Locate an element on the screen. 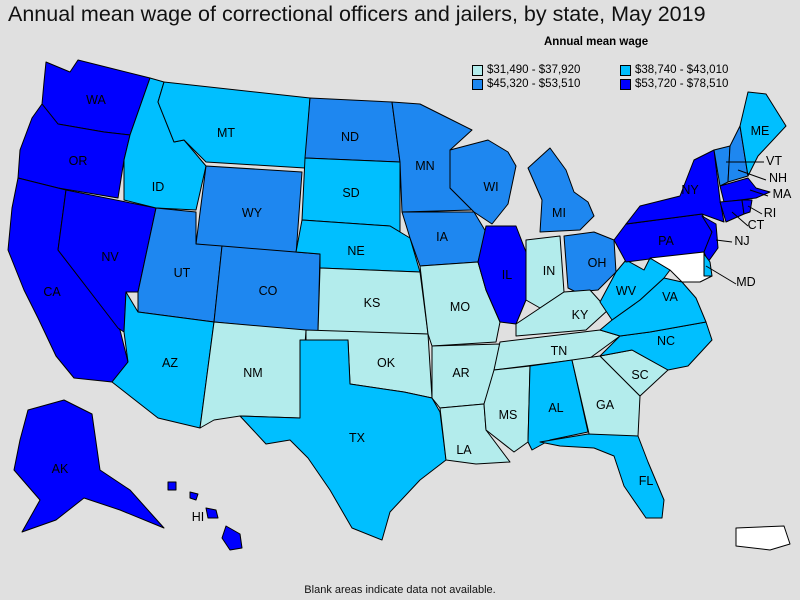  label-ny: NY is located at coordinates (690, 190).